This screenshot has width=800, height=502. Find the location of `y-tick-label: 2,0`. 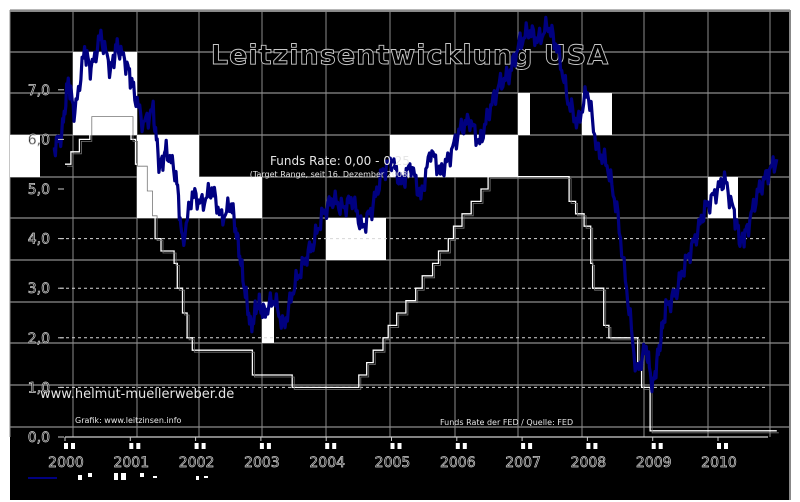

y-tick-label: 2,0 is located at coordinates (39, 339).